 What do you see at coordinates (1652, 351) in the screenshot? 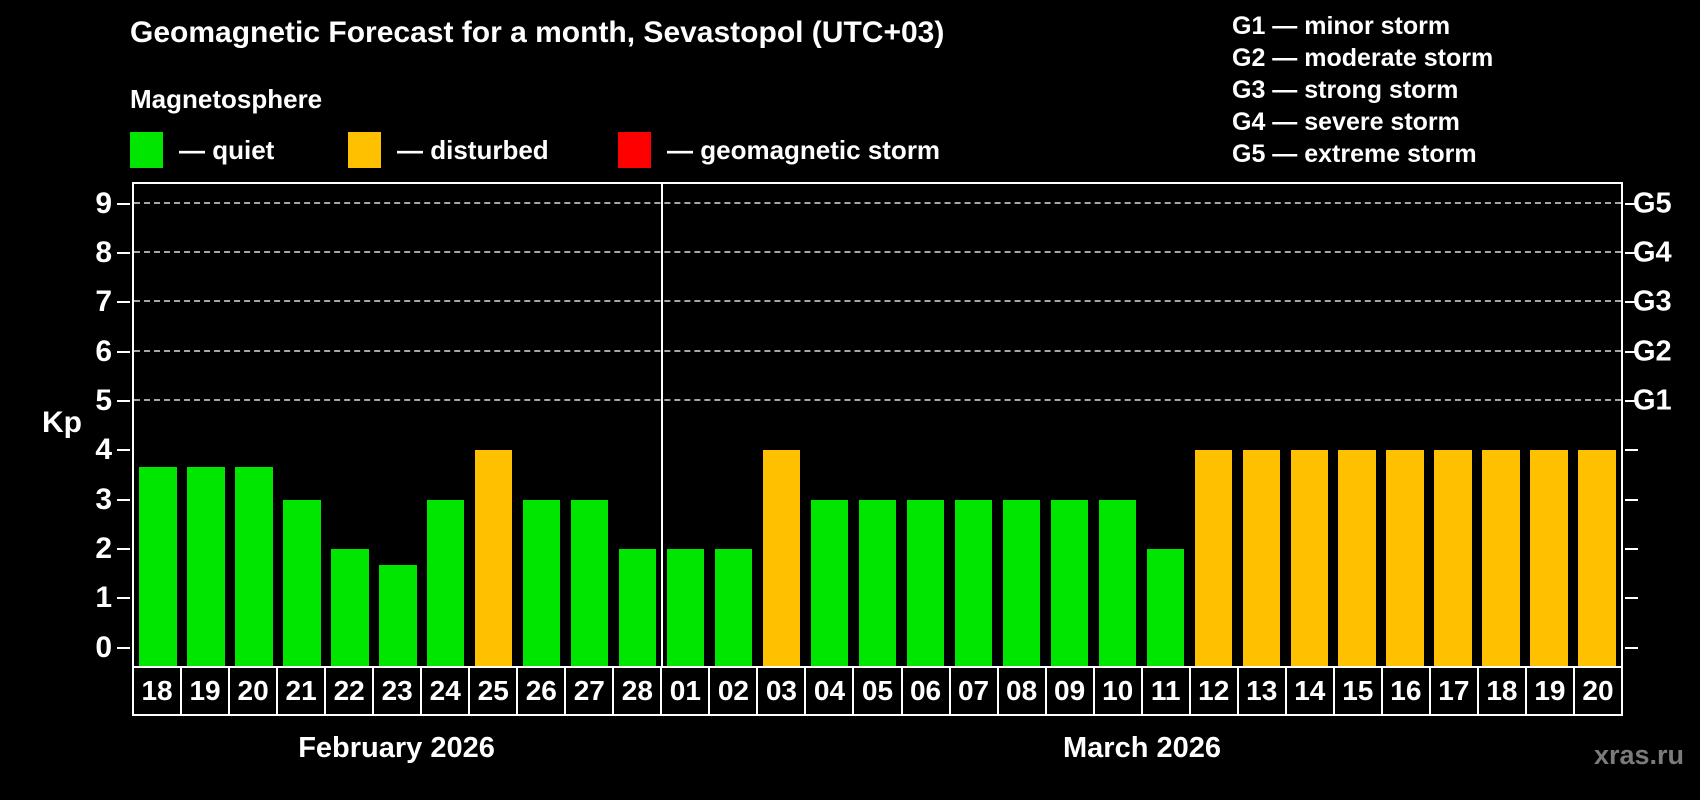
I see `right-axis-label-g2: G2` at bounding box center [1652, 351].